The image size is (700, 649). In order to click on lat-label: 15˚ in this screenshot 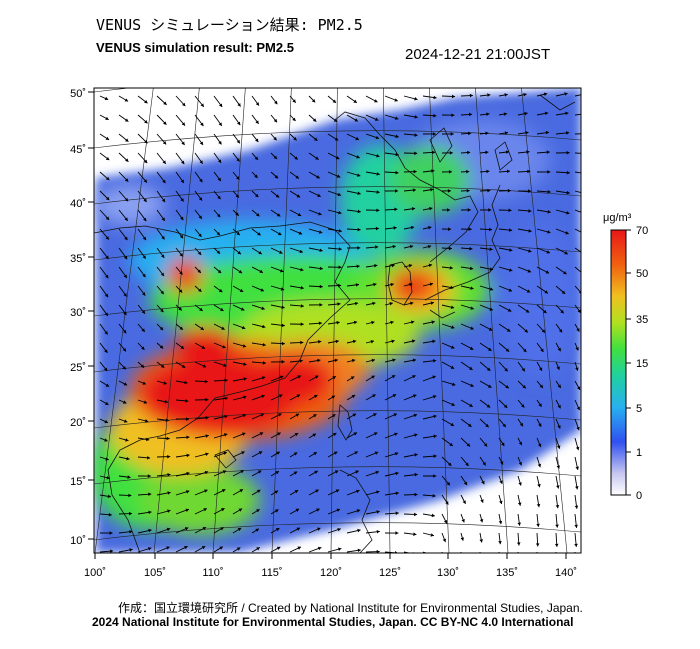, I will do `click(78, 482)`.